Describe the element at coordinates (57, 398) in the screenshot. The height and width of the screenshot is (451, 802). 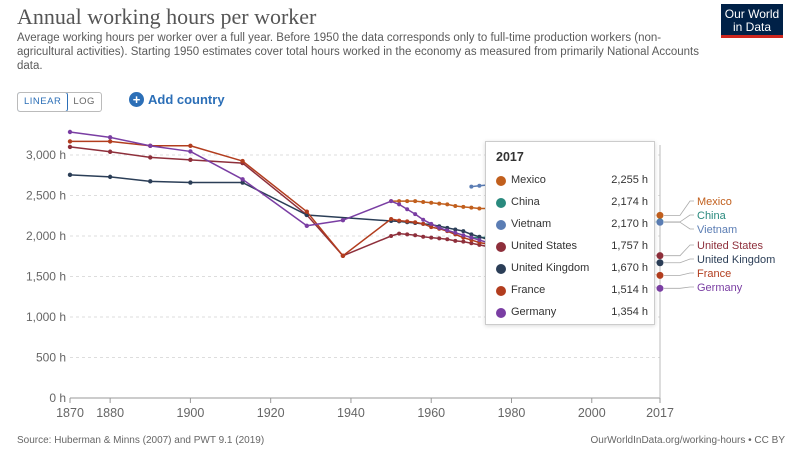
I see `y-tick-label: 0 h` at that location.